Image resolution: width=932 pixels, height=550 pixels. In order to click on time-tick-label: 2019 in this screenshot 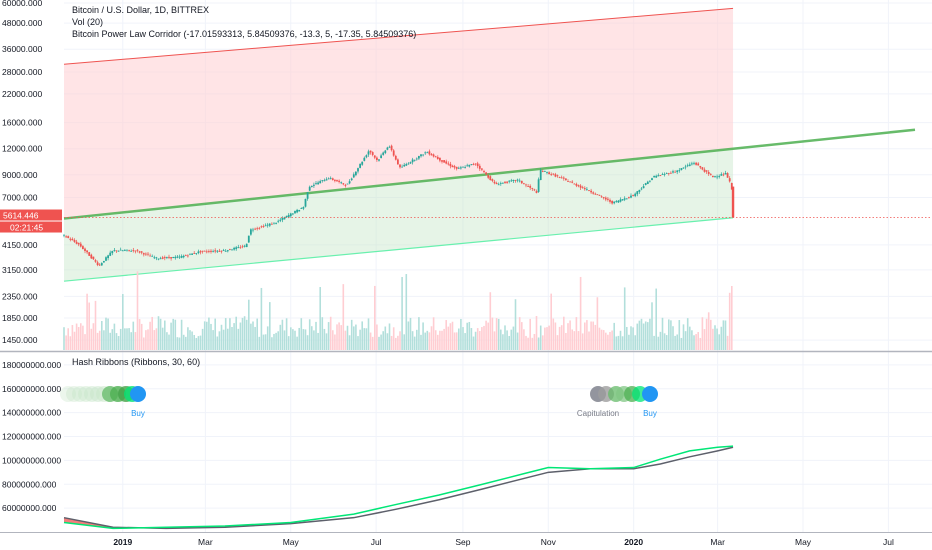, I will do `click(122, 542)`.